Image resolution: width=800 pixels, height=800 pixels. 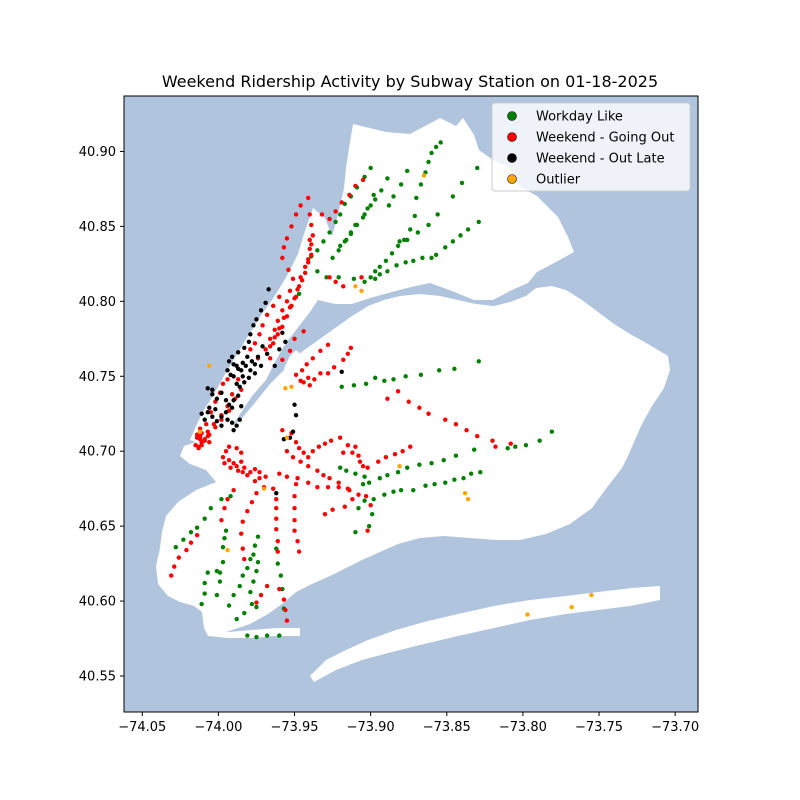 I want to click on y-axis: 40.55 40.60 40.65 40.70 40.75 40.80 40.85 40.90, so click(x=101, y=415).